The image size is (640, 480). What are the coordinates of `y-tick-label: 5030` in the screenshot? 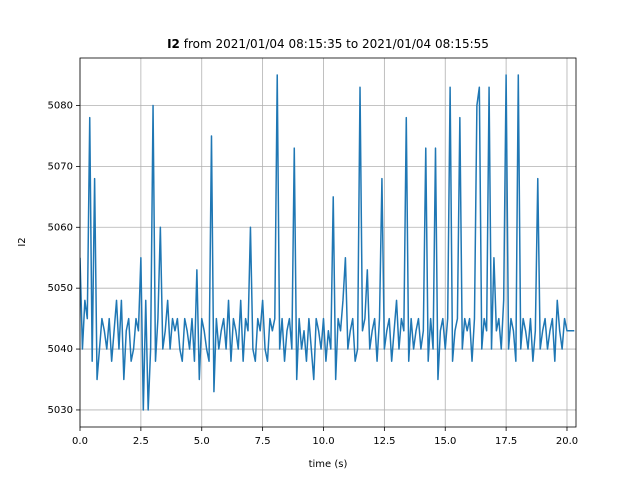 It's located at (60, 410).